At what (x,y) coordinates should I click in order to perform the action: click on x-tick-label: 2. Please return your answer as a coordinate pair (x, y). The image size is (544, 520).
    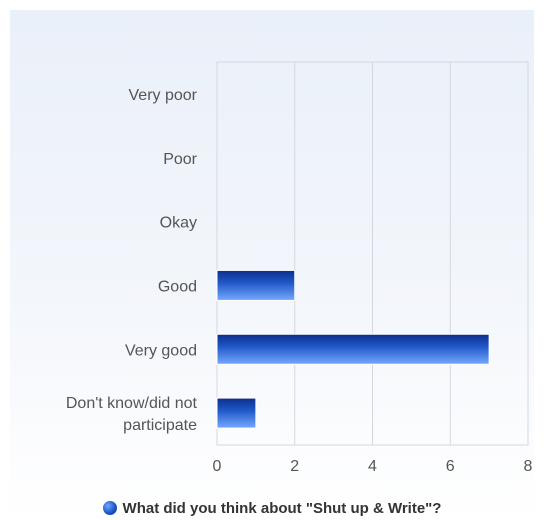
    Looking at the image, I should click on (294, 466).